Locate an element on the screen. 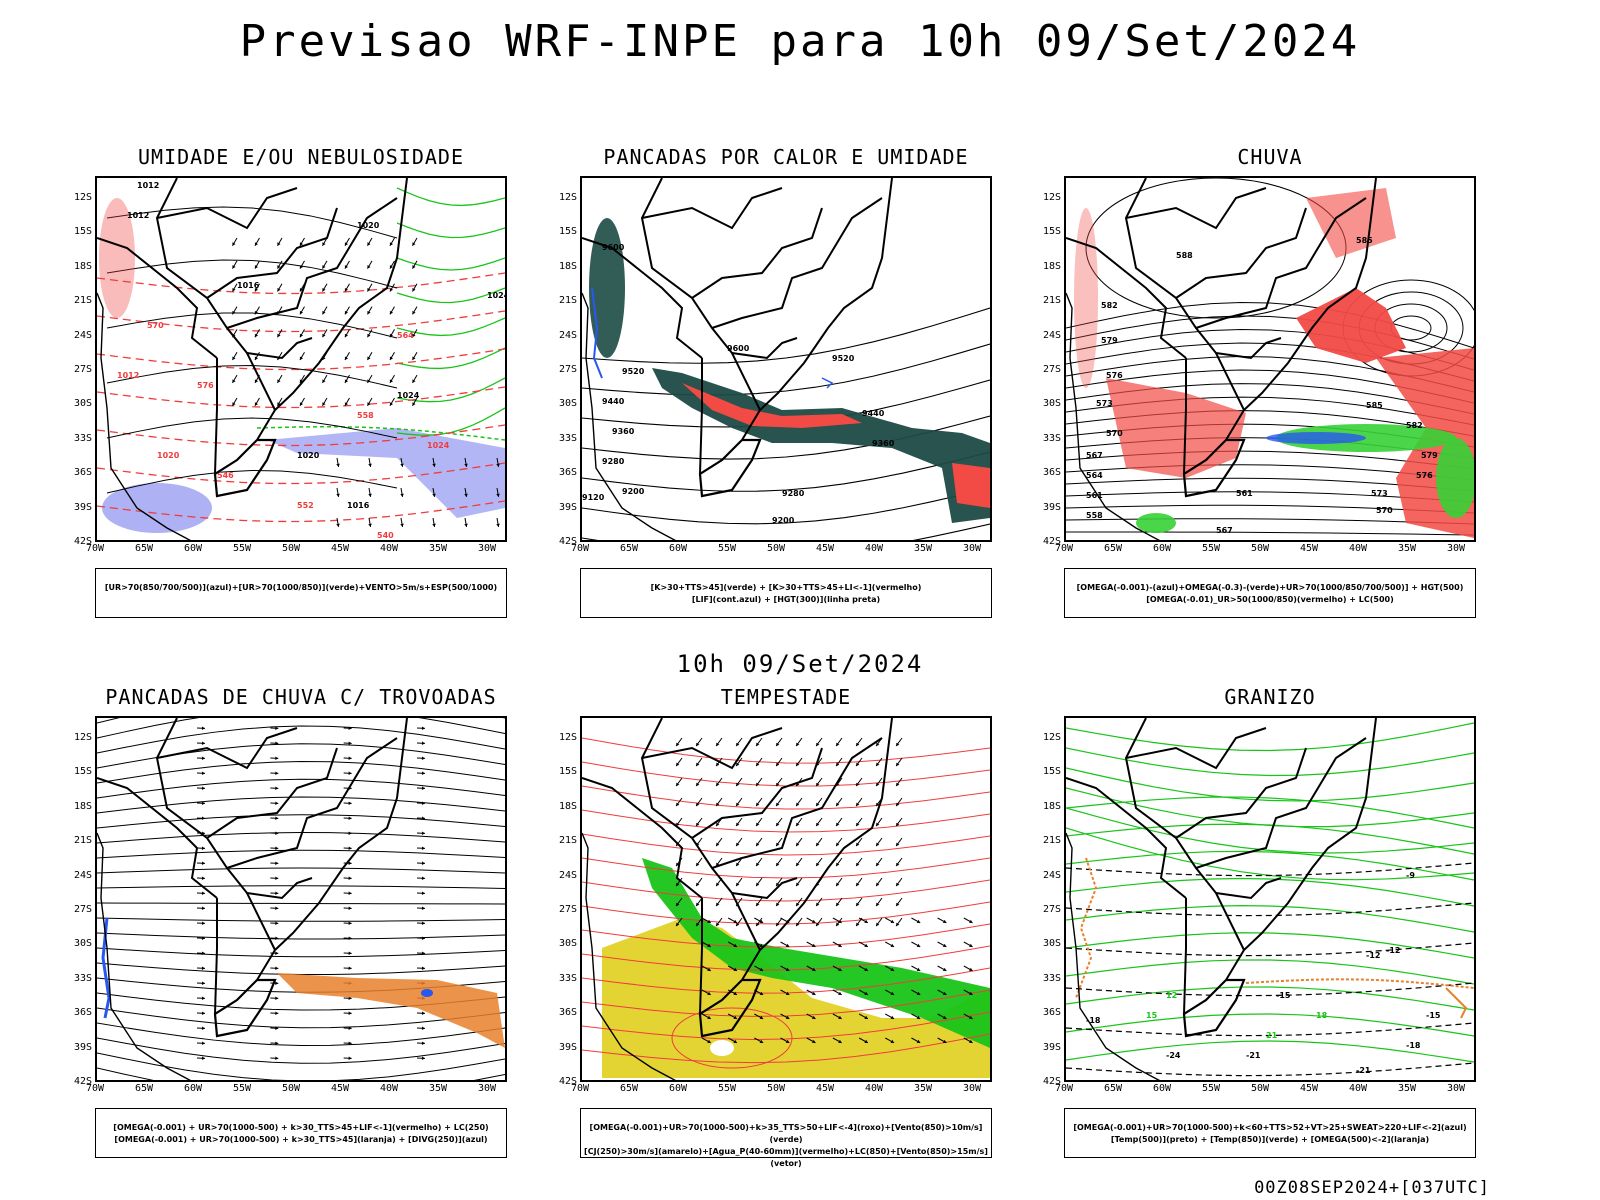  contour-value-label: 582 is located at coordinates (1109, 305).